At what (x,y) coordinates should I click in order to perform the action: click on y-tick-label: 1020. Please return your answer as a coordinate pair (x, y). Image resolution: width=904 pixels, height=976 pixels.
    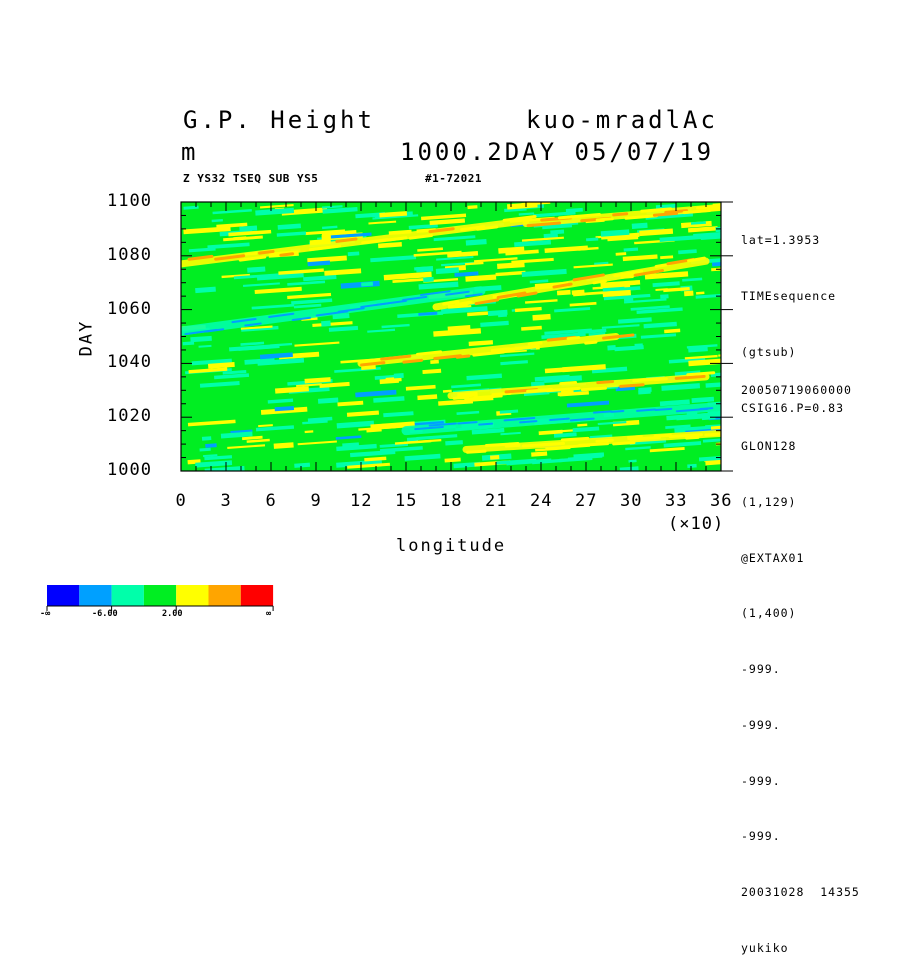
    Looking at the image, I should click on (129, 416).